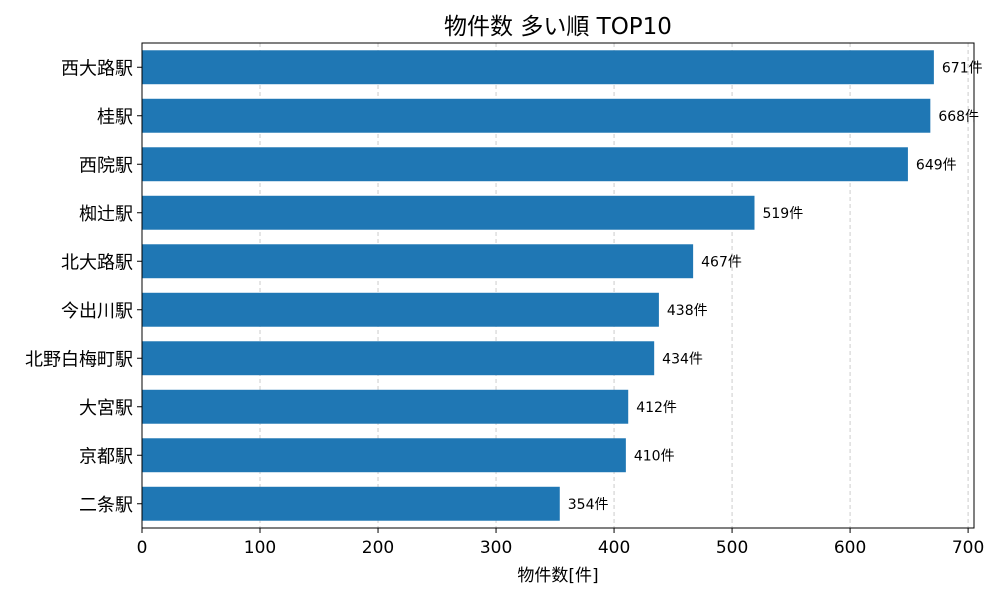  What do you see at coordinates (654, 456) in the screenshot?
I see `data-label: 410件` at bounding box center [654, 456].